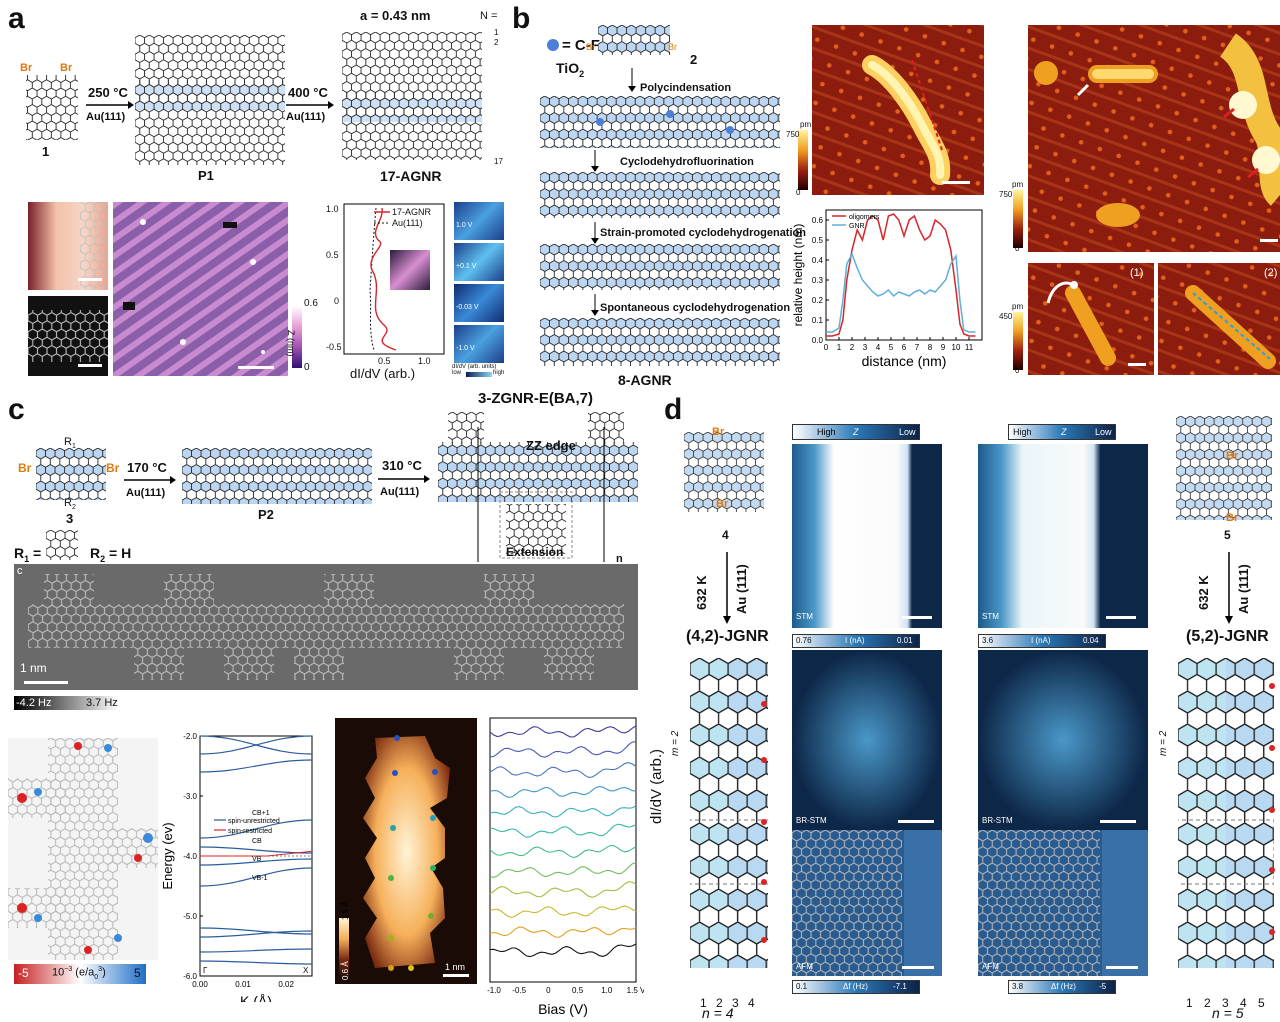 The image size is (1280, 1022). What do you see at coordinates (496, 32) in the screenshot?
I see `n-tick-1: 1` at bounding box center [496, 32].